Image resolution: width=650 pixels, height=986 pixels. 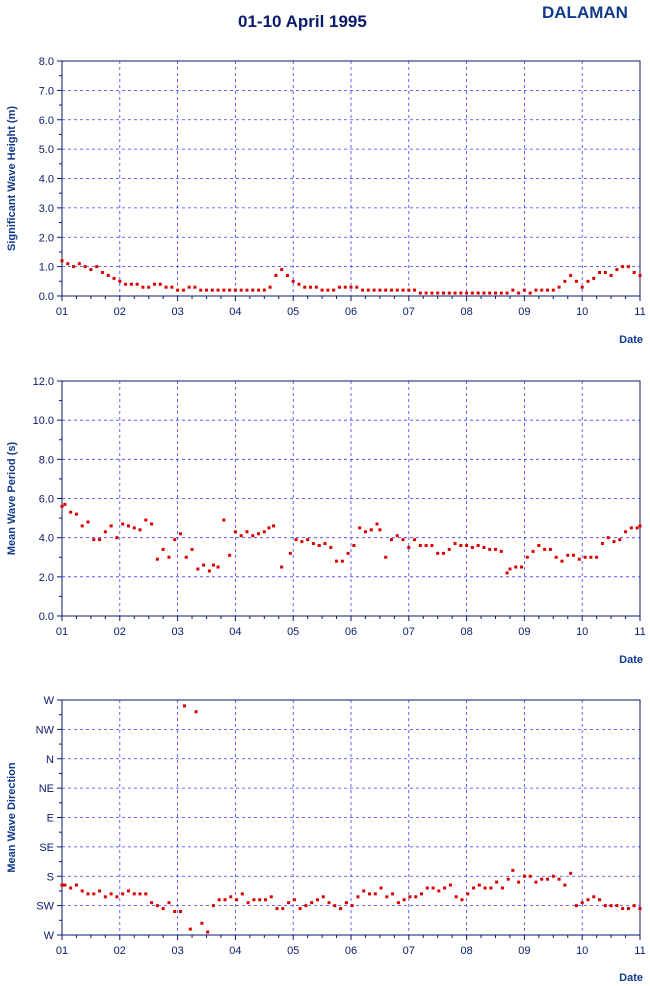 What do you see at coordinates (639, 632) in the screenshot?
I see `x-tick-label: 11` at bounding box center [639, 632].